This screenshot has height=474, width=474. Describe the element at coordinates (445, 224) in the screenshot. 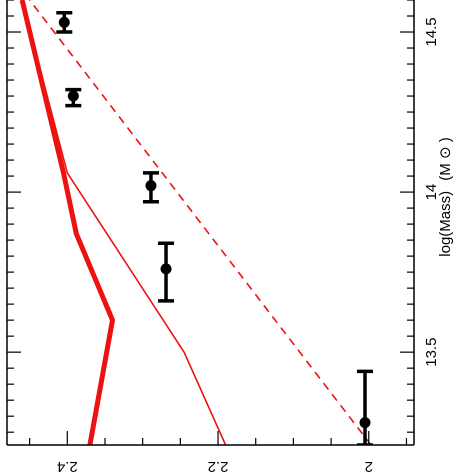

I see `x-axis-title-main: log(Mass)` at that location.